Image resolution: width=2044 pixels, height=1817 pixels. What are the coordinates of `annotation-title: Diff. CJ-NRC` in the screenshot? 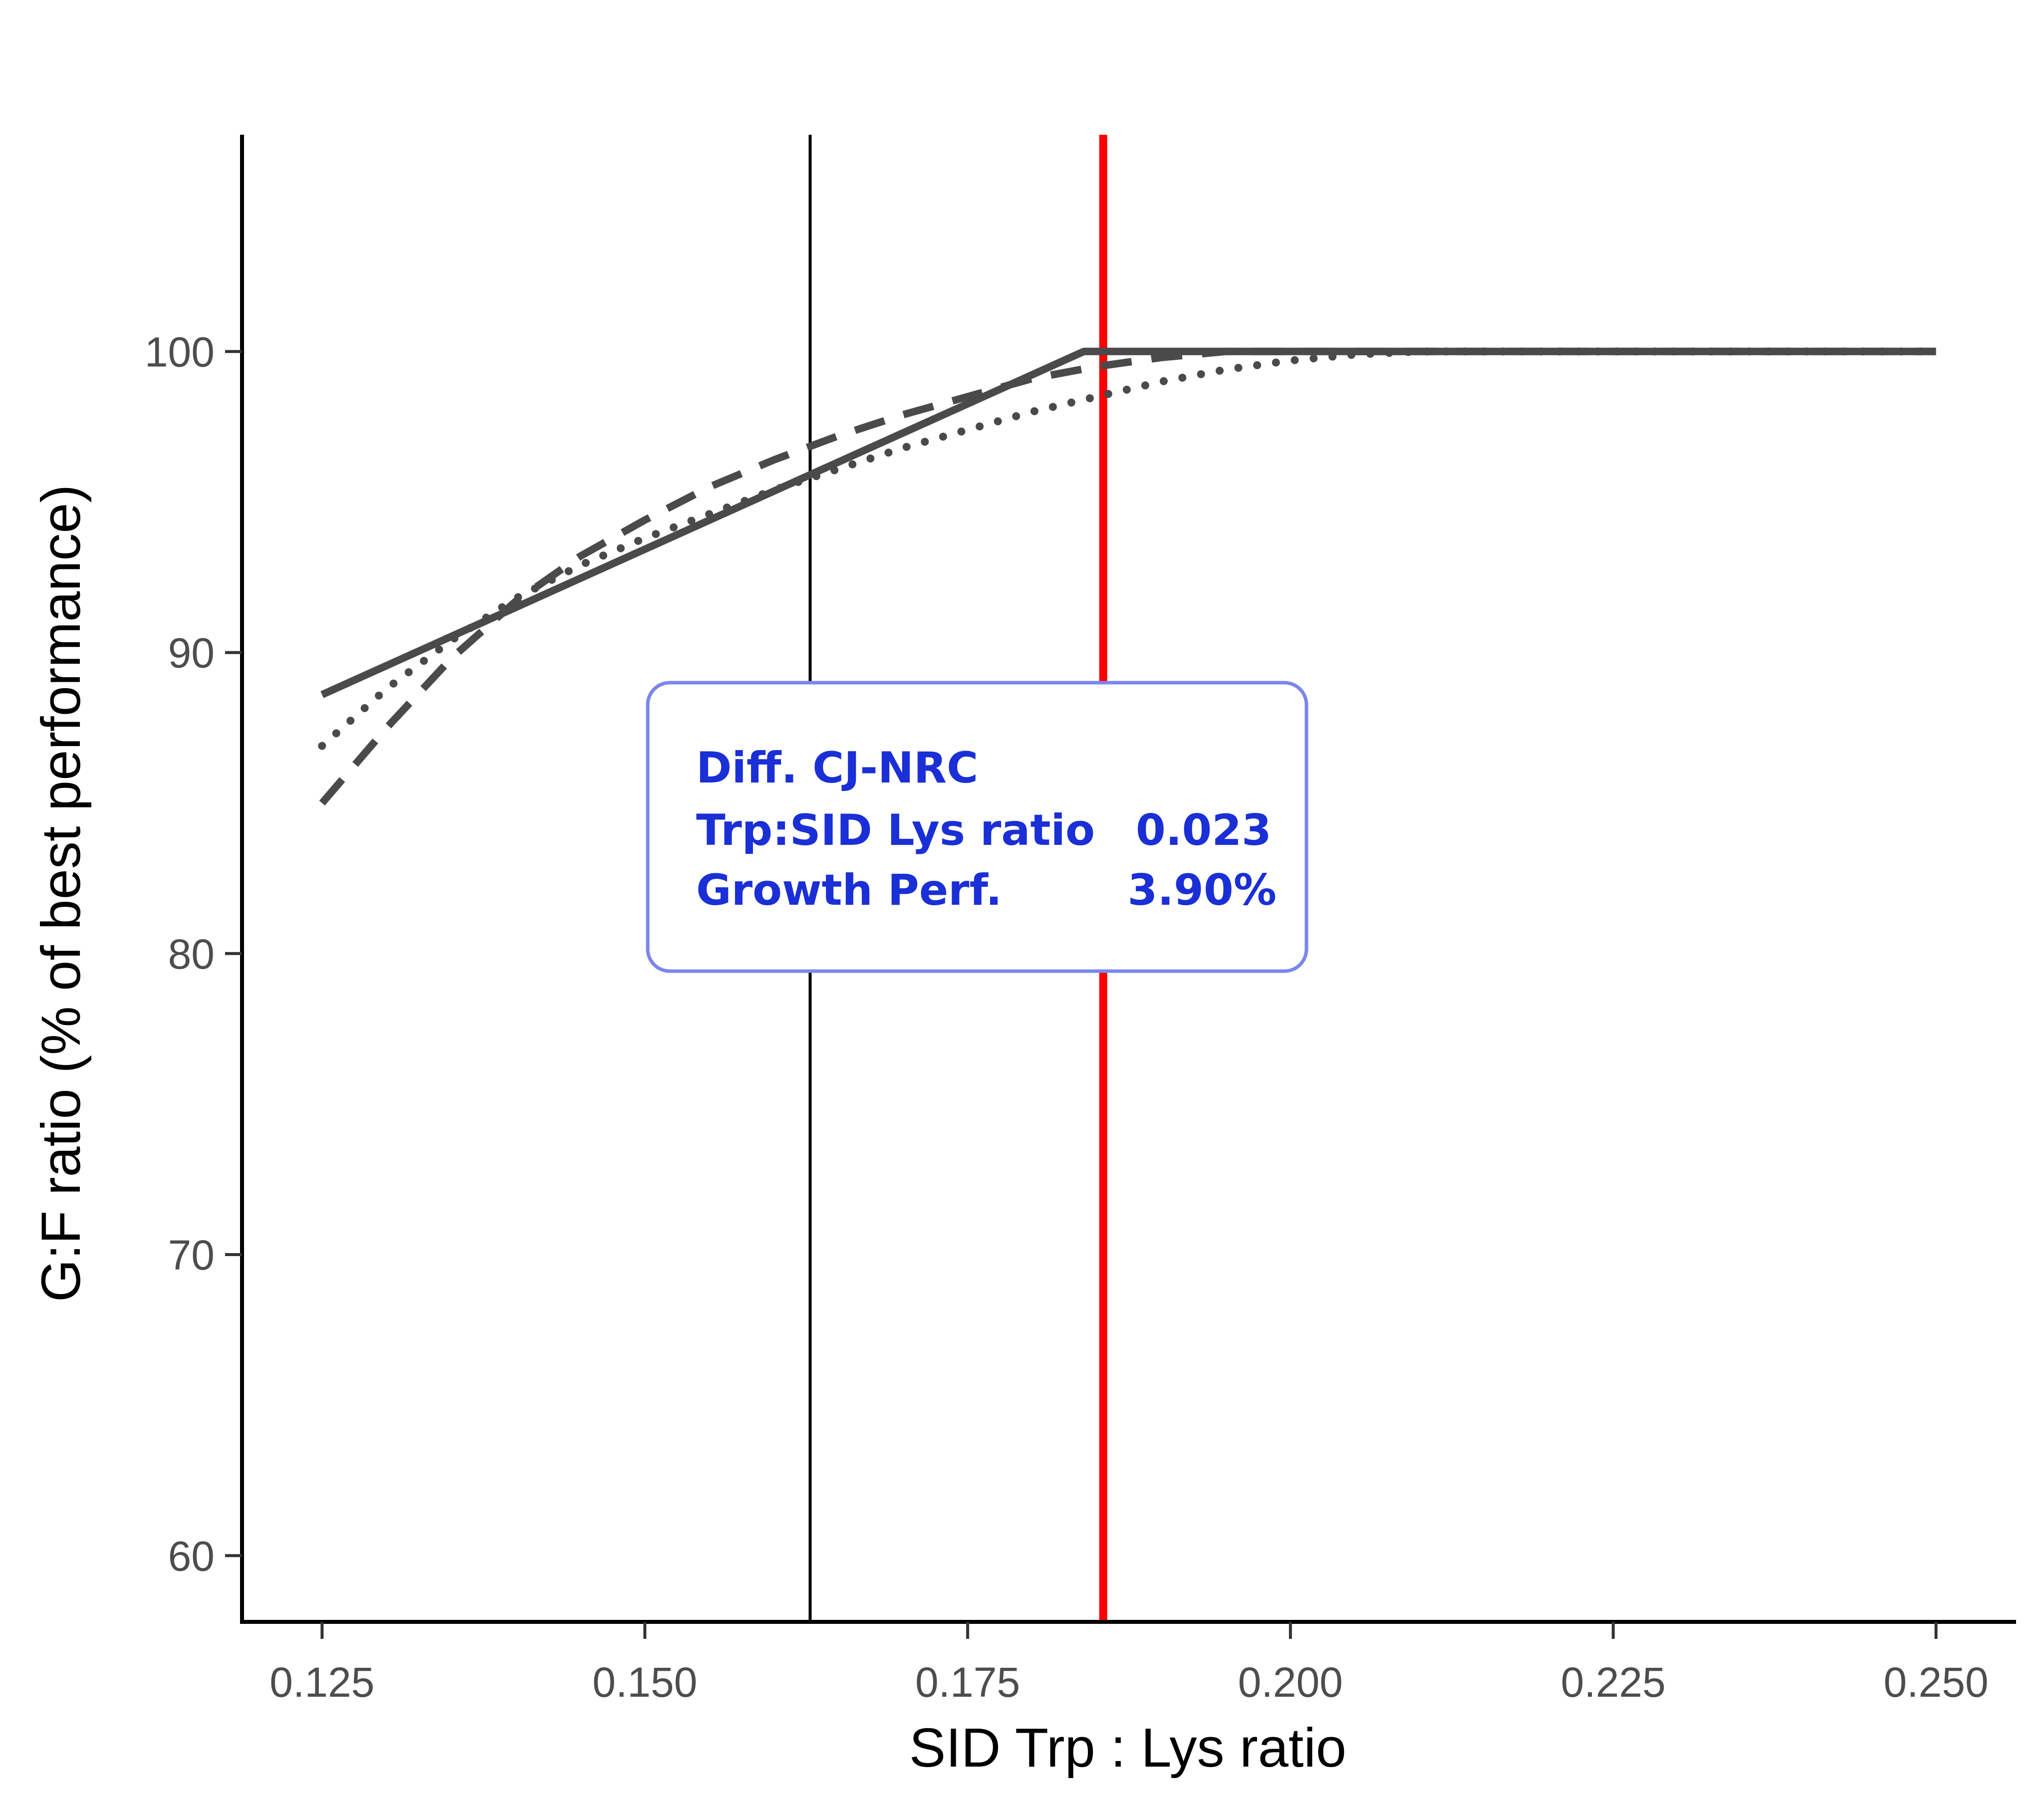 It's located at (837, 768).